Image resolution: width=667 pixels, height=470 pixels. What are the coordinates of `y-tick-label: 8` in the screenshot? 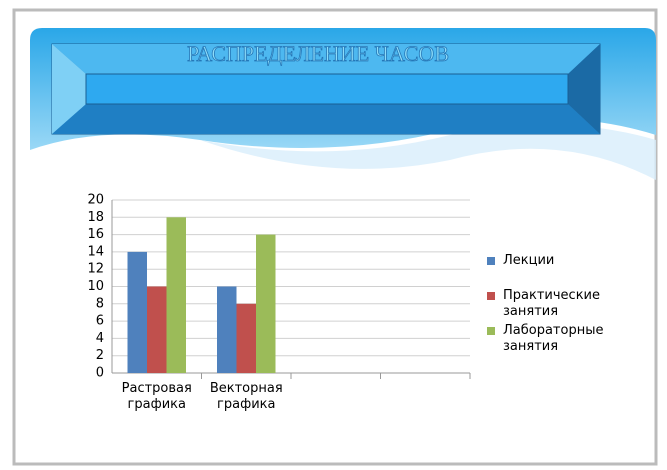 It's located at (100, 303).